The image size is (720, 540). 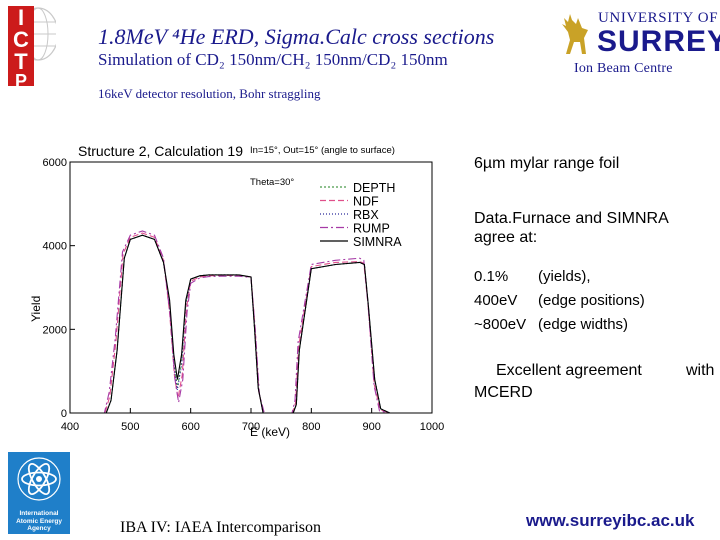 What do you see at coordinates (39, 479) in the screenshot?
I see `atom-icon` at bounding box center [39, 479].